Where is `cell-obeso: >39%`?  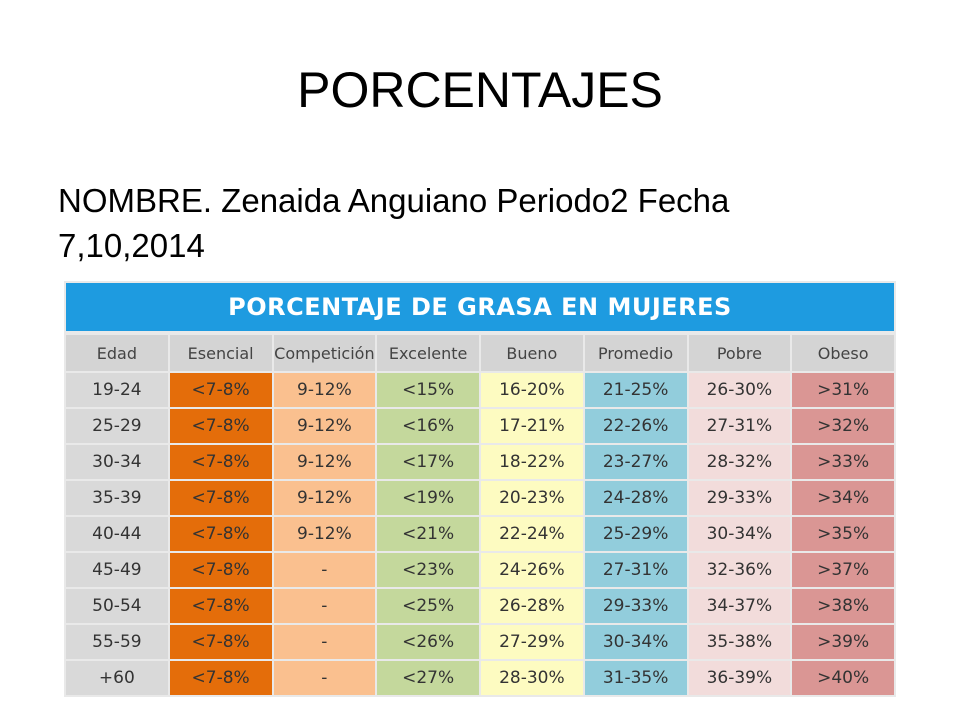 cell-obeso: >39% is located at coordinates (843, 642).